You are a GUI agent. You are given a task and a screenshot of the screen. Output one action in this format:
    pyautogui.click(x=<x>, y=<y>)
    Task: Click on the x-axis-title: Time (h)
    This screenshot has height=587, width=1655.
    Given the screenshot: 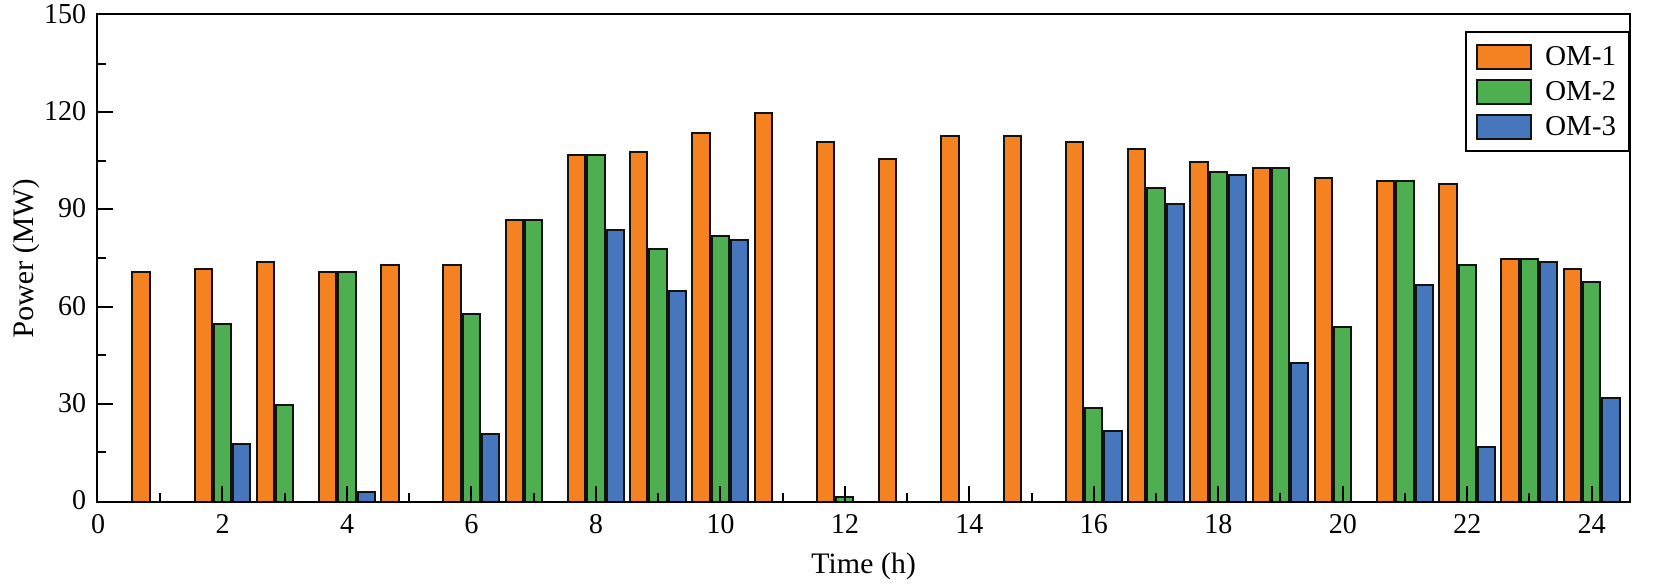 What is the action you would take?
    pyautogui.click(x=863, y=563)
    